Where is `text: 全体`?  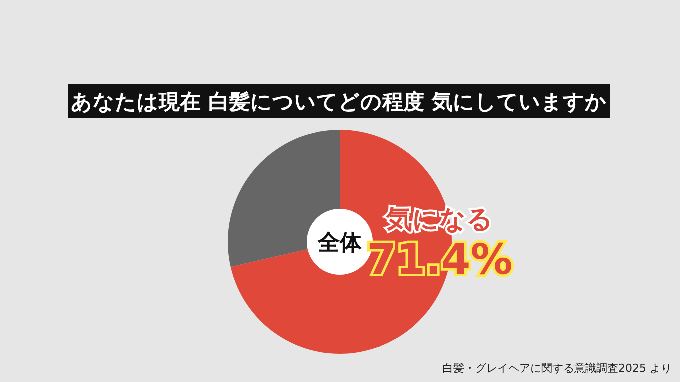 text: 全体 is located at coordinates (340, 243).